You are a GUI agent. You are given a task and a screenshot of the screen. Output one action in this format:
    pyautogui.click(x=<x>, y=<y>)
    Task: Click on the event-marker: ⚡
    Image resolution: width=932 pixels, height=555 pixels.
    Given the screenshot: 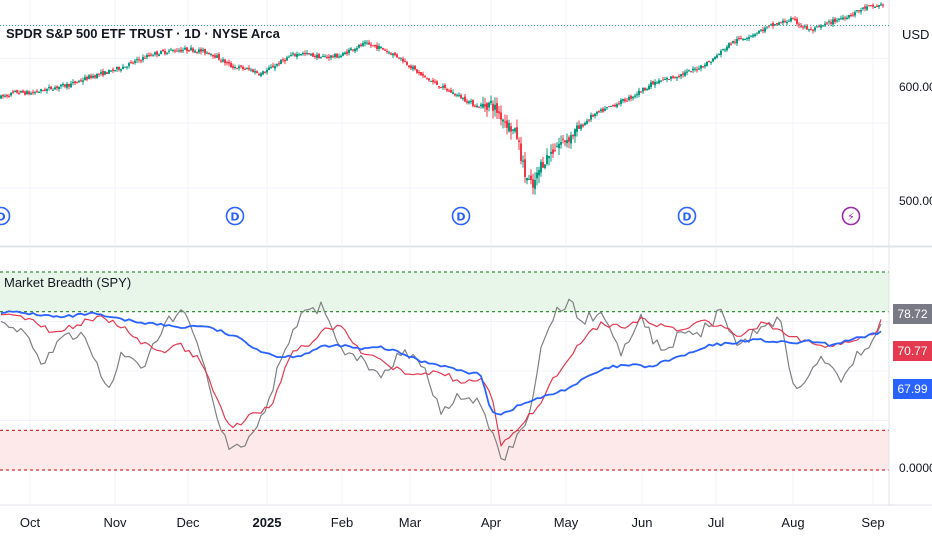 What is the action you would take?
    pyautogui.click(x=851, y=216)
    